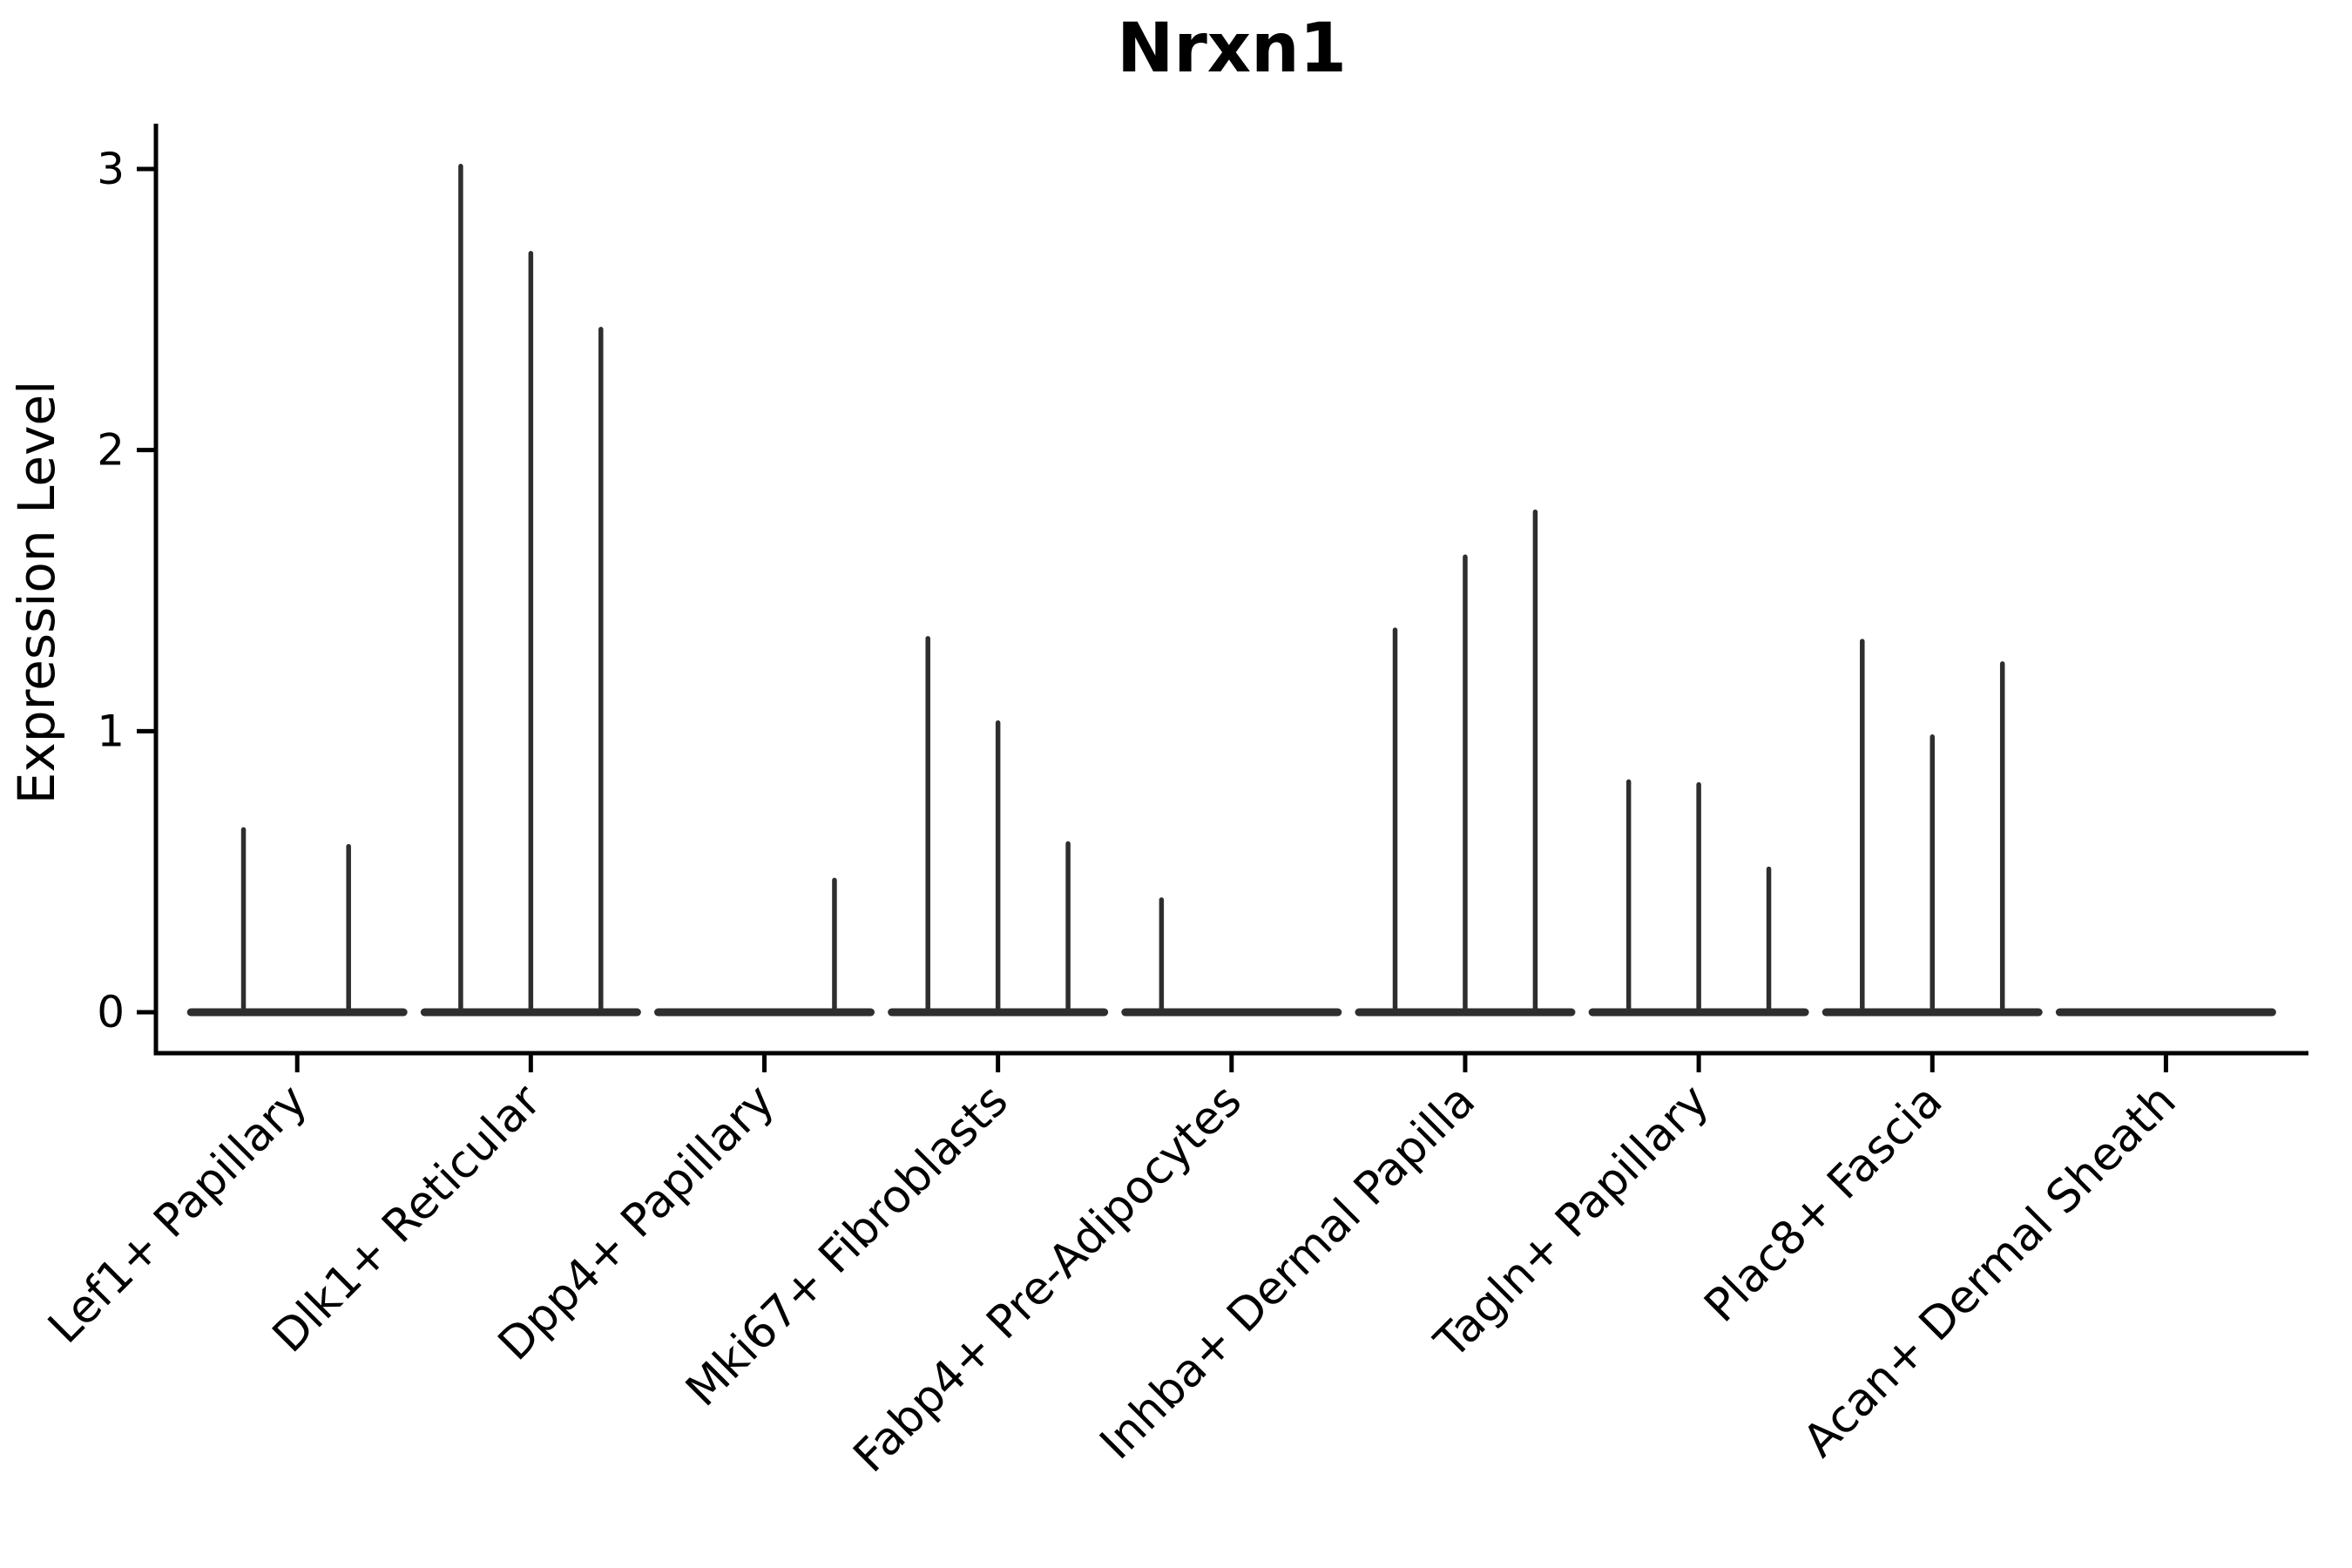 The image size is (2352, 1568). Describe the element at coordinates (1288, 1272) in the screenshot. I see `x-tick-label: Inhba+ Dermal Papilla` at that location.